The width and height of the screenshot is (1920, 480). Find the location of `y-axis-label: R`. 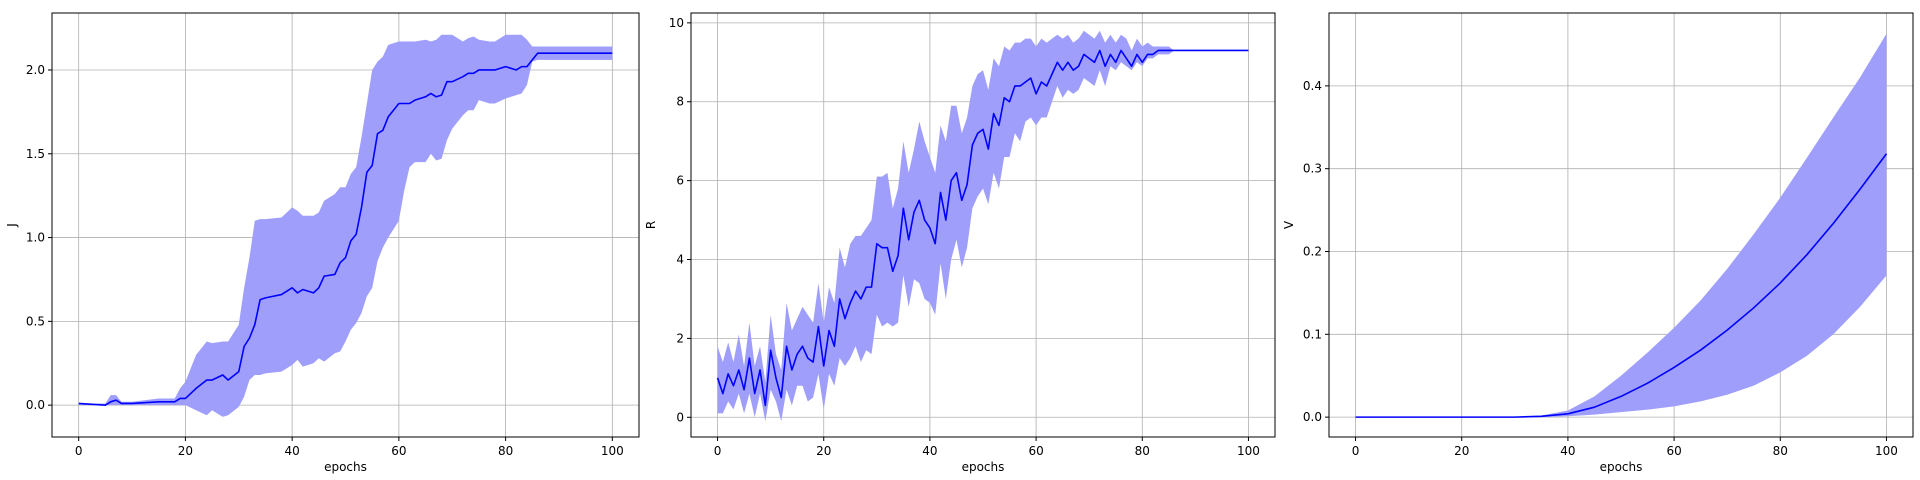

y-axis-label: R is located at coordinates (651, 225).